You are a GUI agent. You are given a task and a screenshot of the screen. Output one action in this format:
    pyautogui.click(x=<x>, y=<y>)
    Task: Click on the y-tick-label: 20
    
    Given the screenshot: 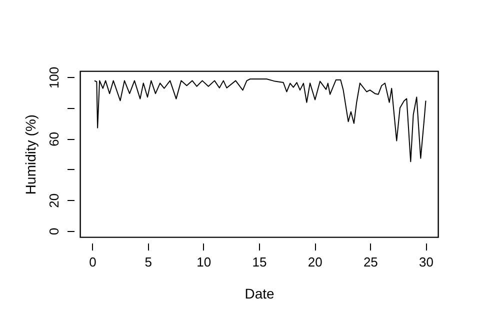 What is the action you would take?
    pyautogui.click(x=54, y=200)
    